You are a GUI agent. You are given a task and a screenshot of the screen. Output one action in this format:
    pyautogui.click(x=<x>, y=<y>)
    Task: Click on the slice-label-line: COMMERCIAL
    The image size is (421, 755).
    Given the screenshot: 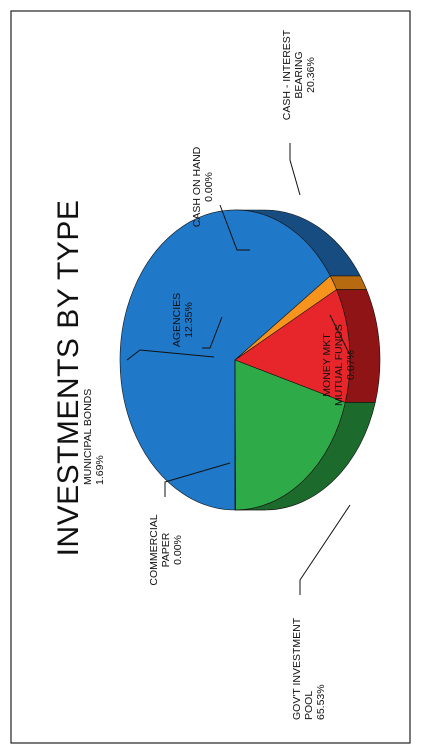 What is the action you would take?
    pyautogui.click(x=154, y=549)
    